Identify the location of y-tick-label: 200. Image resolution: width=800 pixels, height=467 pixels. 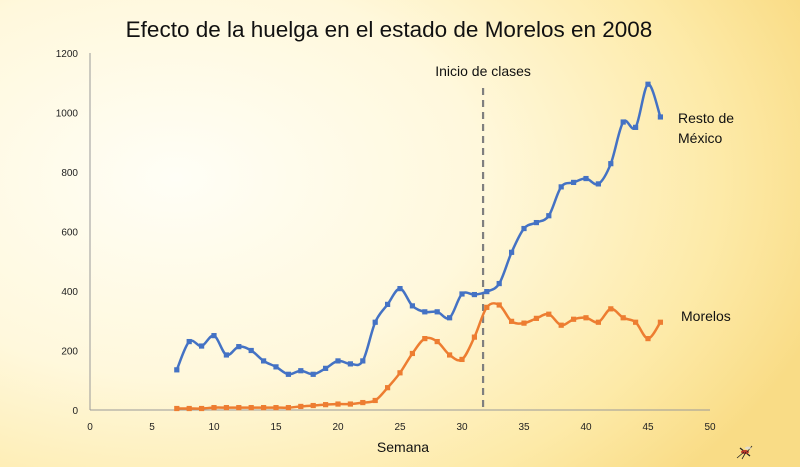
(69, 352).